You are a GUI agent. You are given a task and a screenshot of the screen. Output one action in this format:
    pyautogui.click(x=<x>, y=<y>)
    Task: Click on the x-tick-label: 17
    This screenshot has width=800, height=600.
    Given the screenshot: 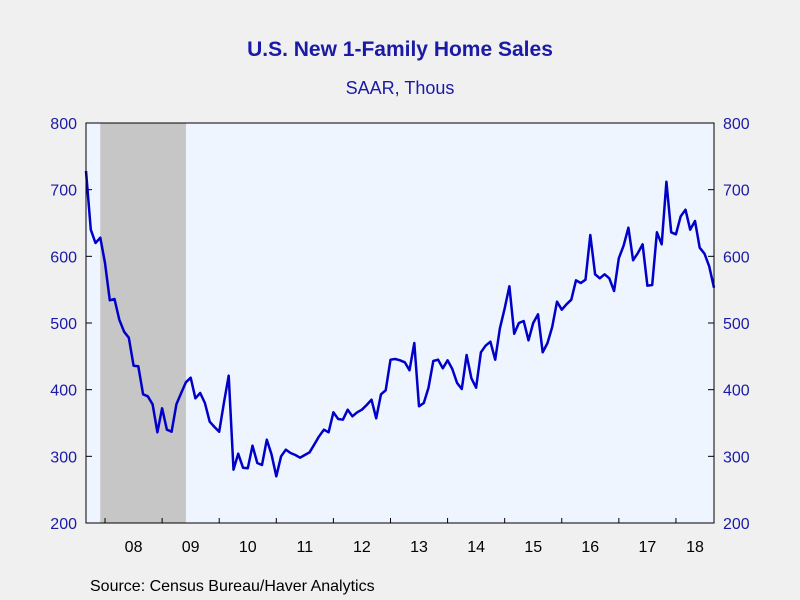 What is the action you would take?
    pyautogui.click(x=647, y=547)
    